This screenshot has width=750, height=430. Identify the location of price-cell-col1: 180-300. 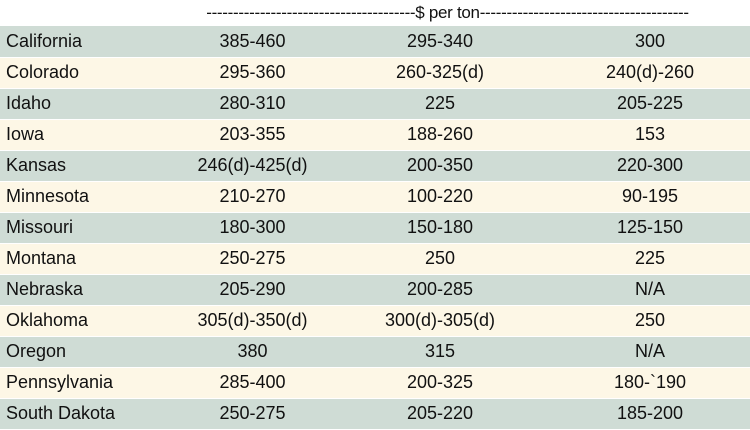
(252, 228).